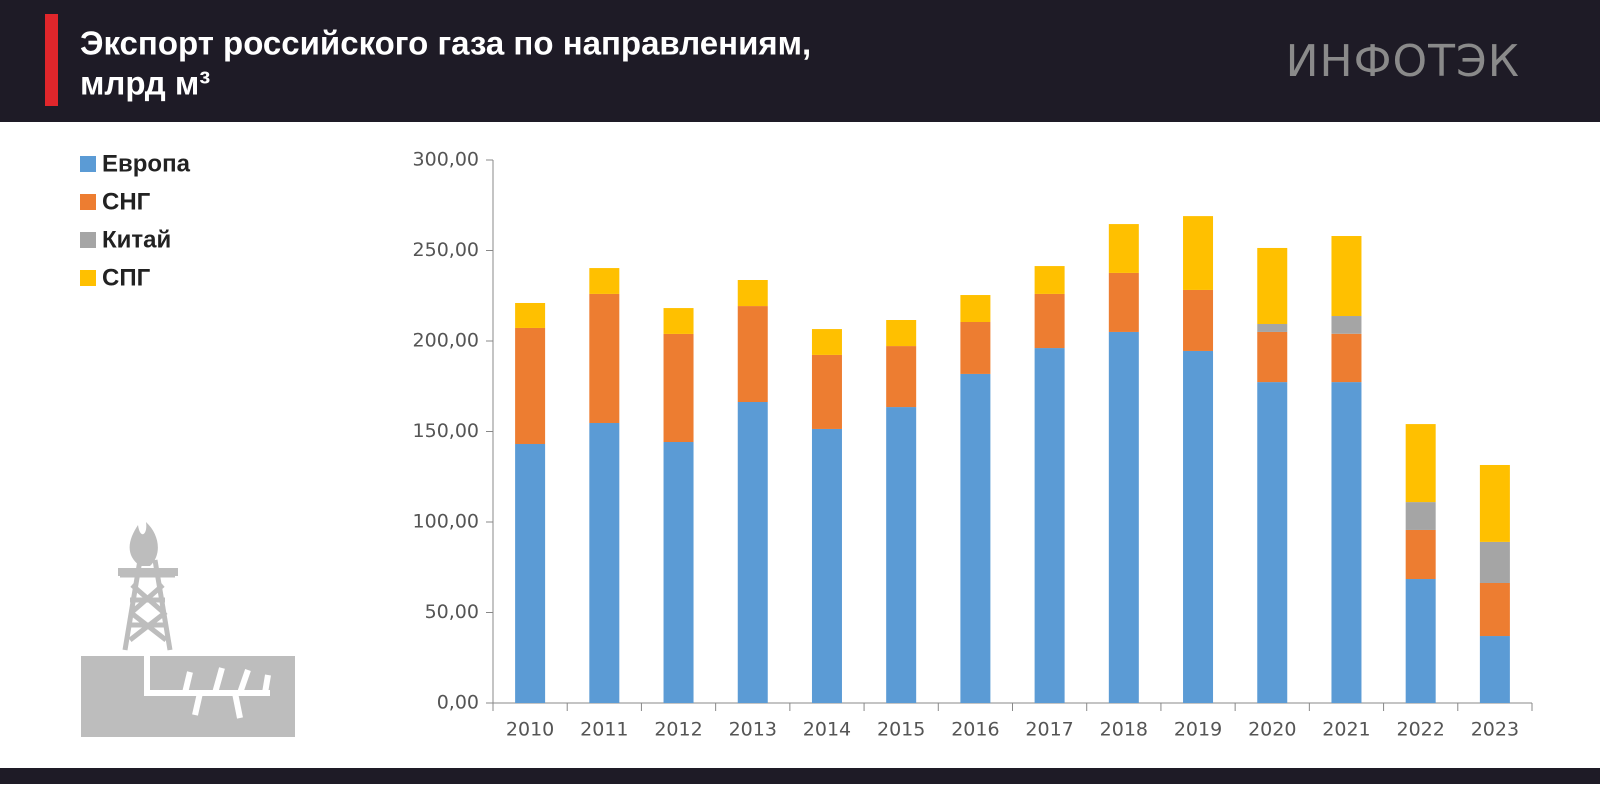 Image resolution: width=1600 pixels, height=800 pixels. What do you see at coordinates (126, 277) in the screenshot?
I see `legend-label: СПГ` at bounding box center [126, 277].